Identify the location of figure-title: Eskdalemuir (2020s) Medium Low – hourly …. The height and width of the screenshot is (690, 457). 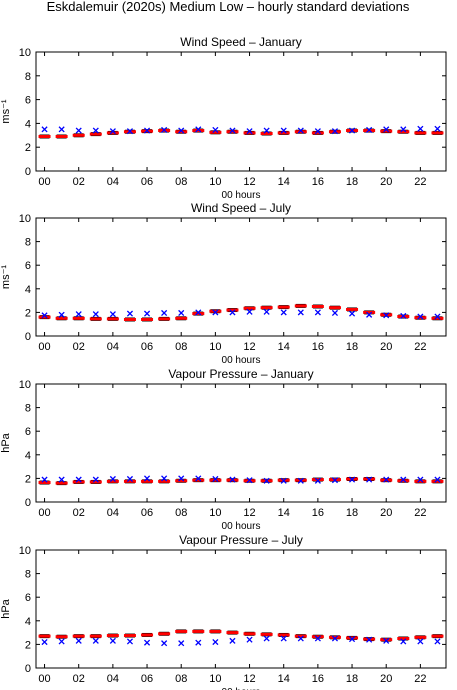
(228, 7).